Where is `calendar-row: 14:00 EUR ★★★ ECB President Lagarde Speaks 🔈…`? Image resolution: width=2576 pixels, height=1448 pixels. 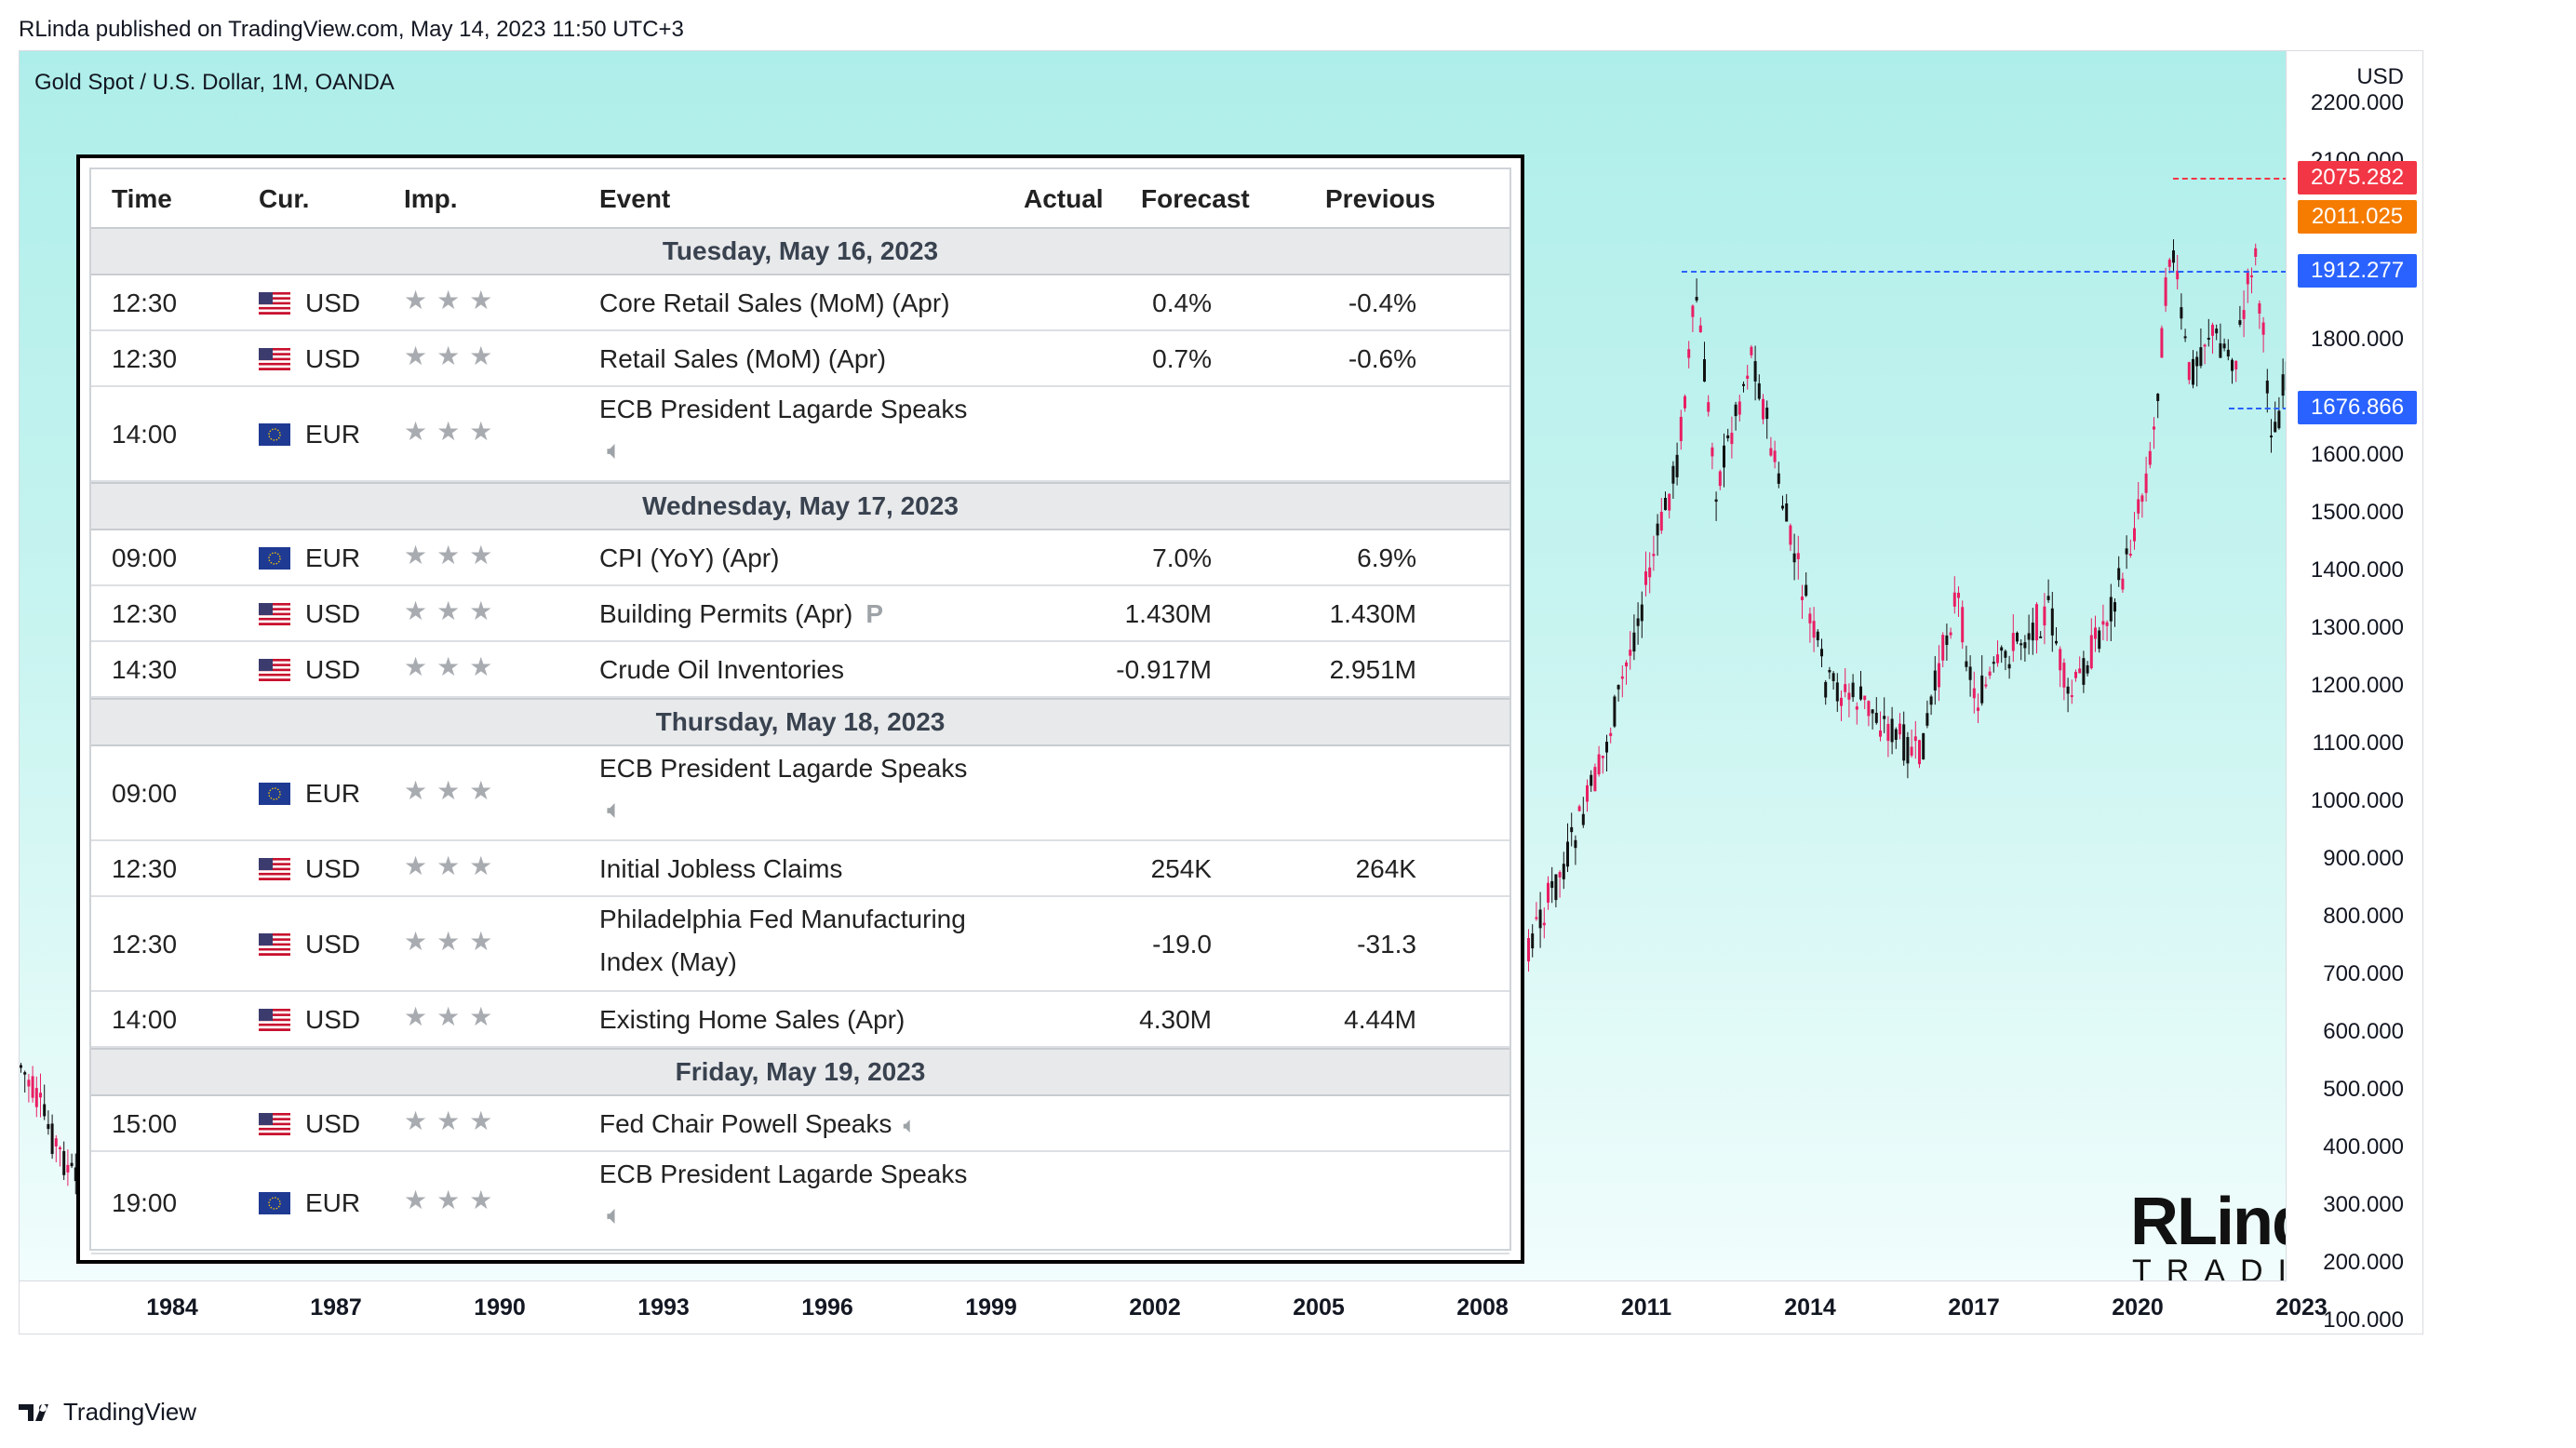
calendar-row: 14:00 EUR ★★★ ECB President Lagarde Speaks 🔈… is located at coordinates (800, 435).